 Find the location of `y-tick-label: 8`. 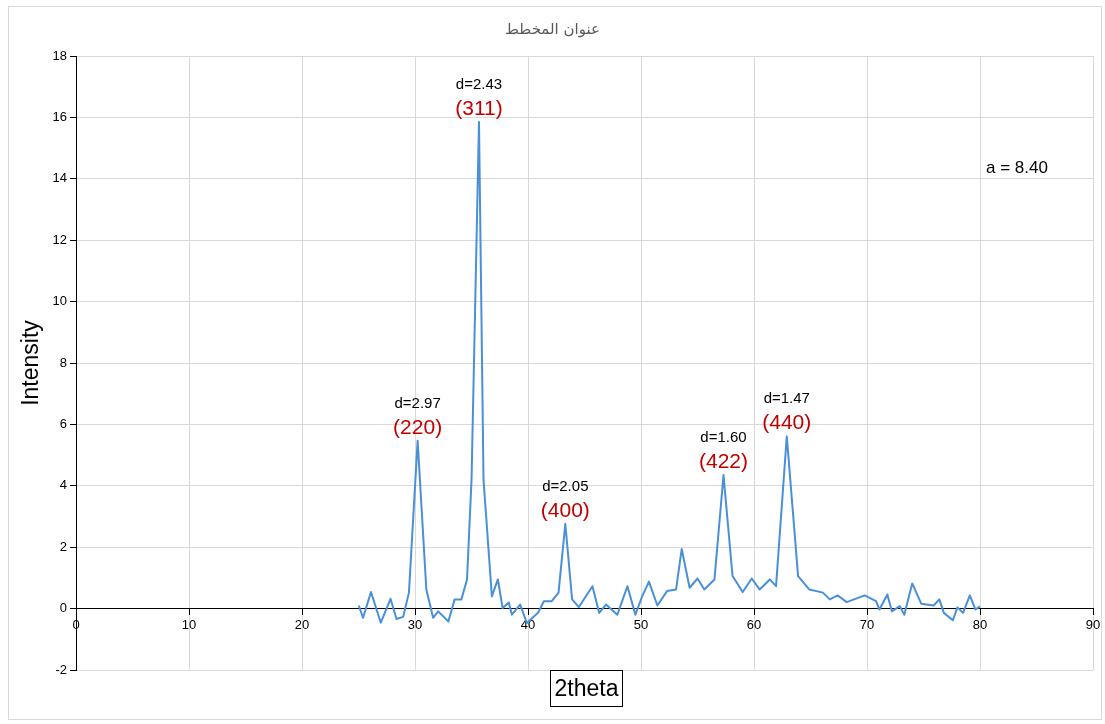

y-tick-label: 8 is located at coordinates (63, 362).